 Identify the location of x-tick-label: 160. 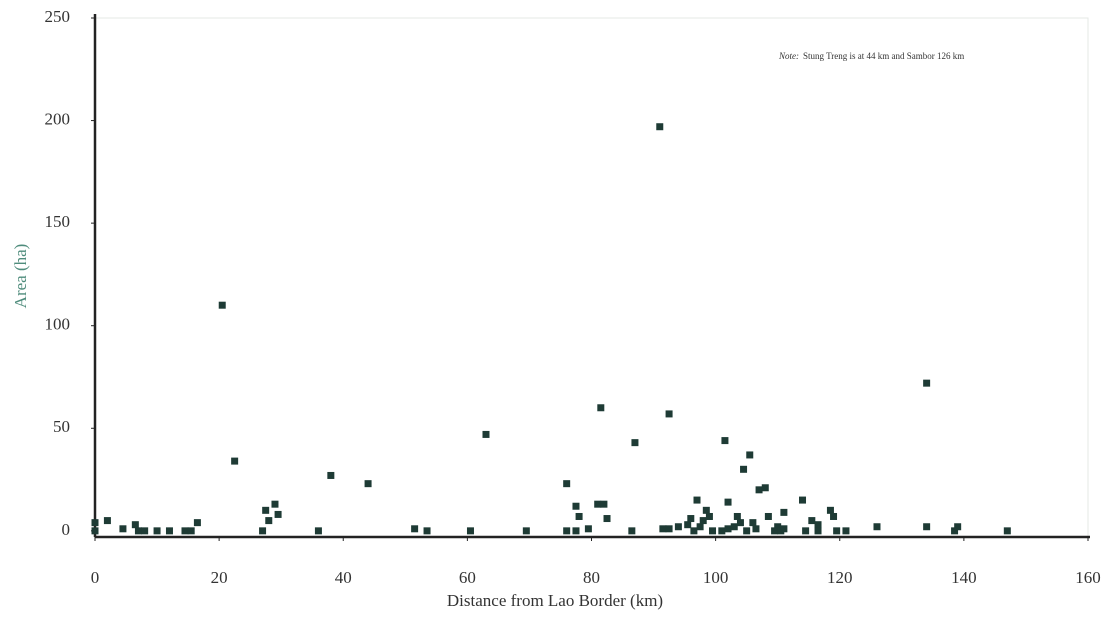
(1088, 577).